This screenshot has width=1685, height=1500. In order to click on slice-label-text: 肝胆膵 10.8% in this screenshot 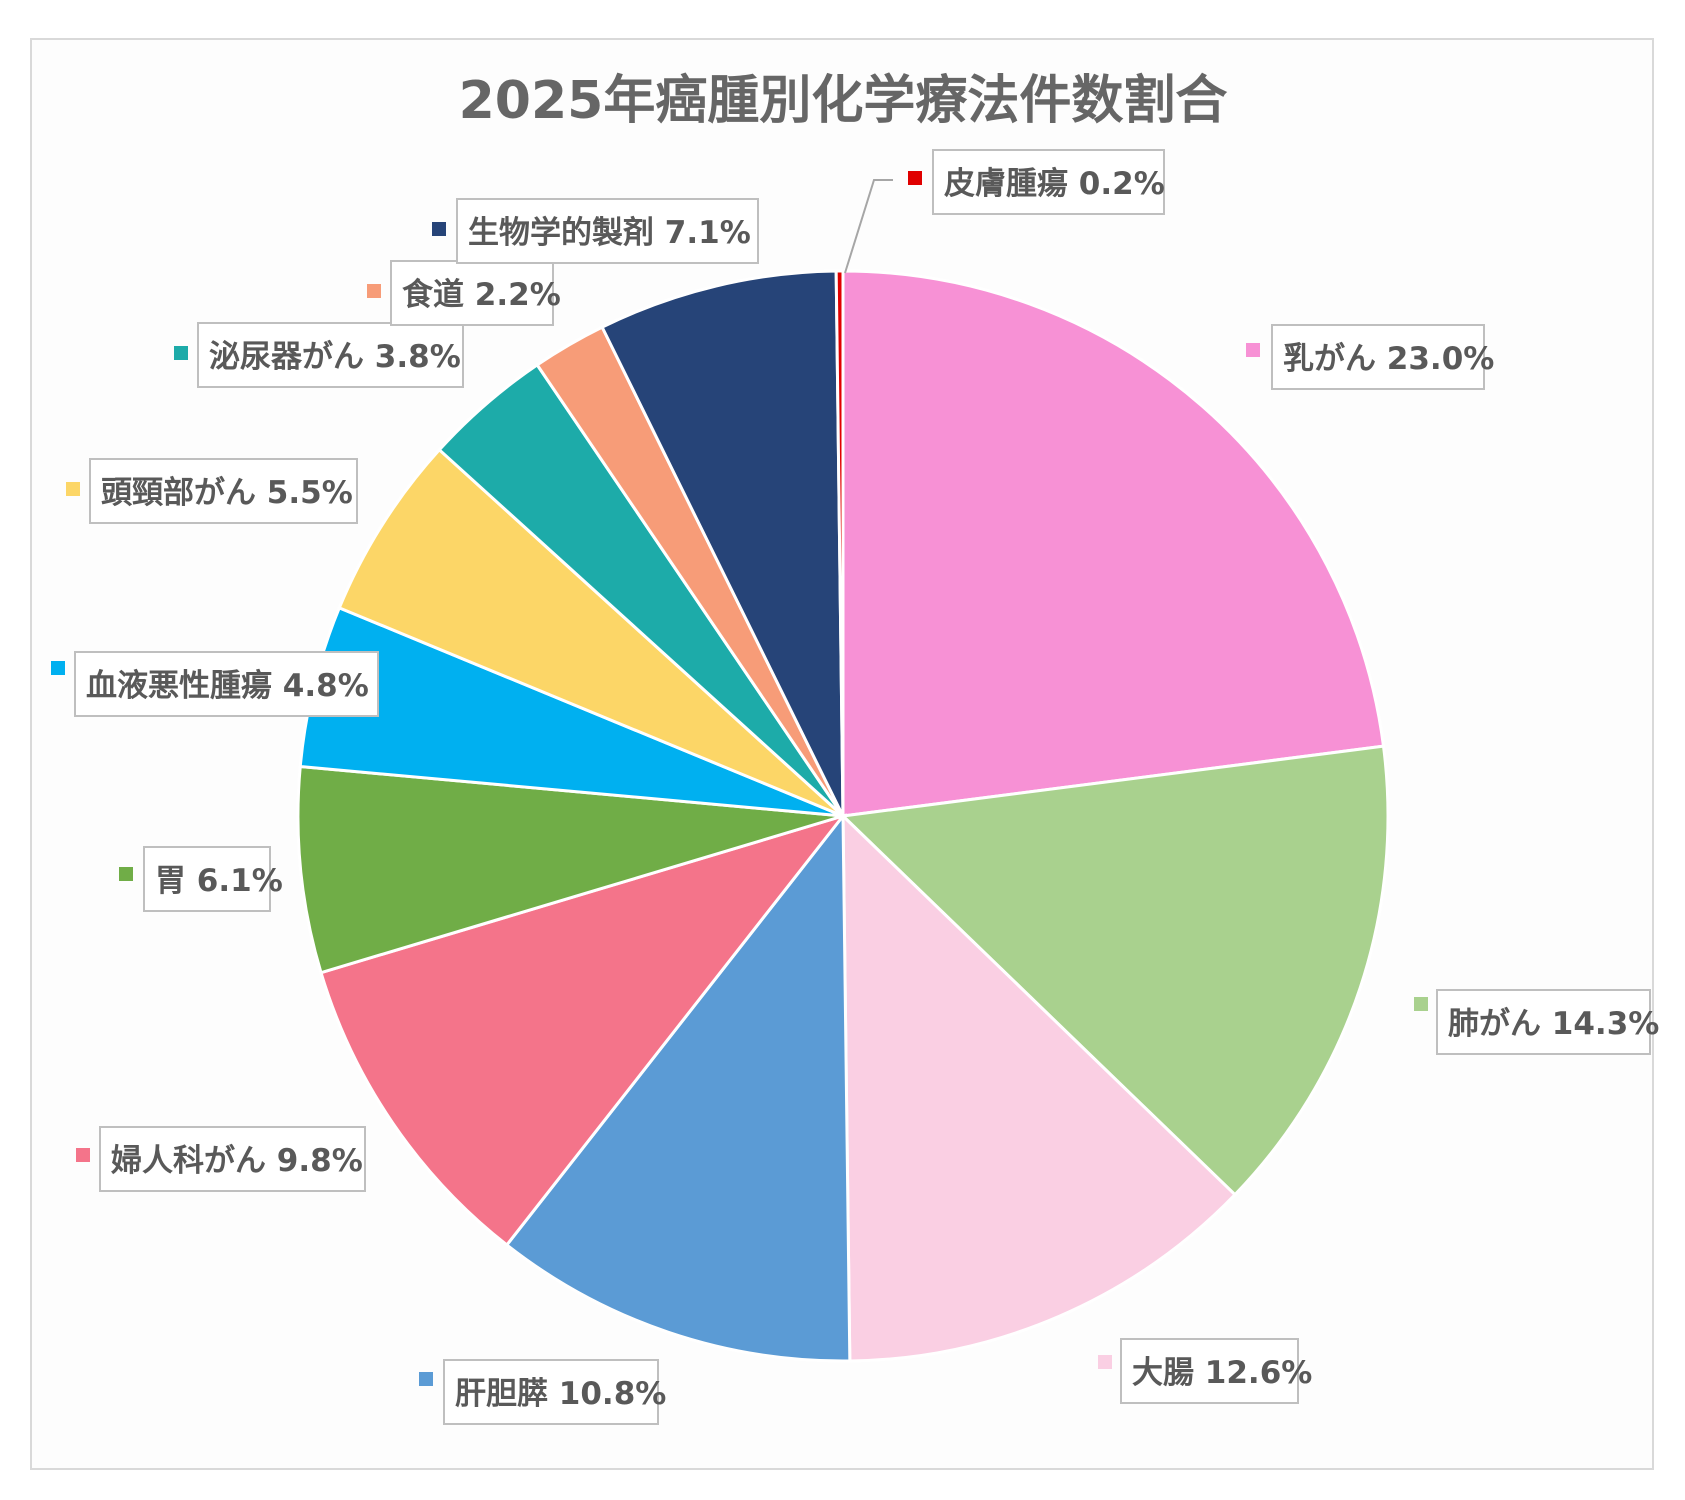, I will do `click(560, 1394)`.